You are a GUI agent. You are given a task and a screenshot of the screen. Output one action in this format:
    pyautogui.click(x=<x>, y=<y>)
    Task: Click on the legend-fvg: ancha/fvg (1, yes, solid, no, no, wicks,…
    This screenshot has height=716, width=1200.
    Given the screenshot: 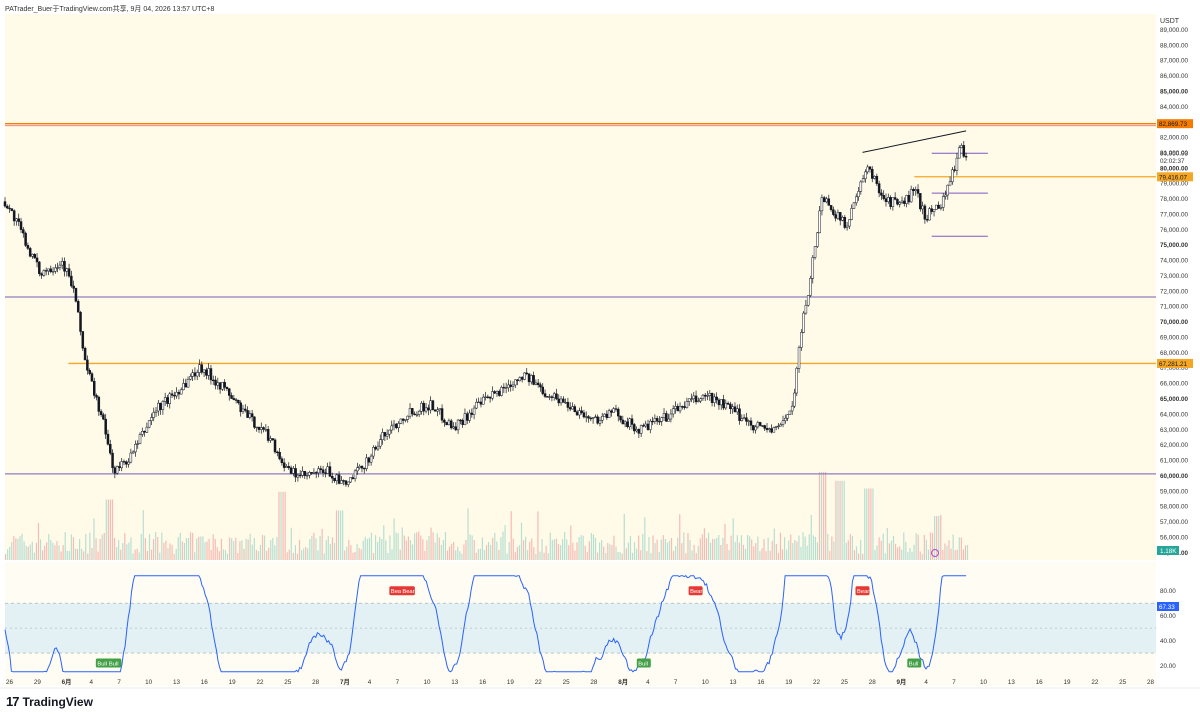 What is the action you would take?
    pyautogui.click(x=76, y=47)
    